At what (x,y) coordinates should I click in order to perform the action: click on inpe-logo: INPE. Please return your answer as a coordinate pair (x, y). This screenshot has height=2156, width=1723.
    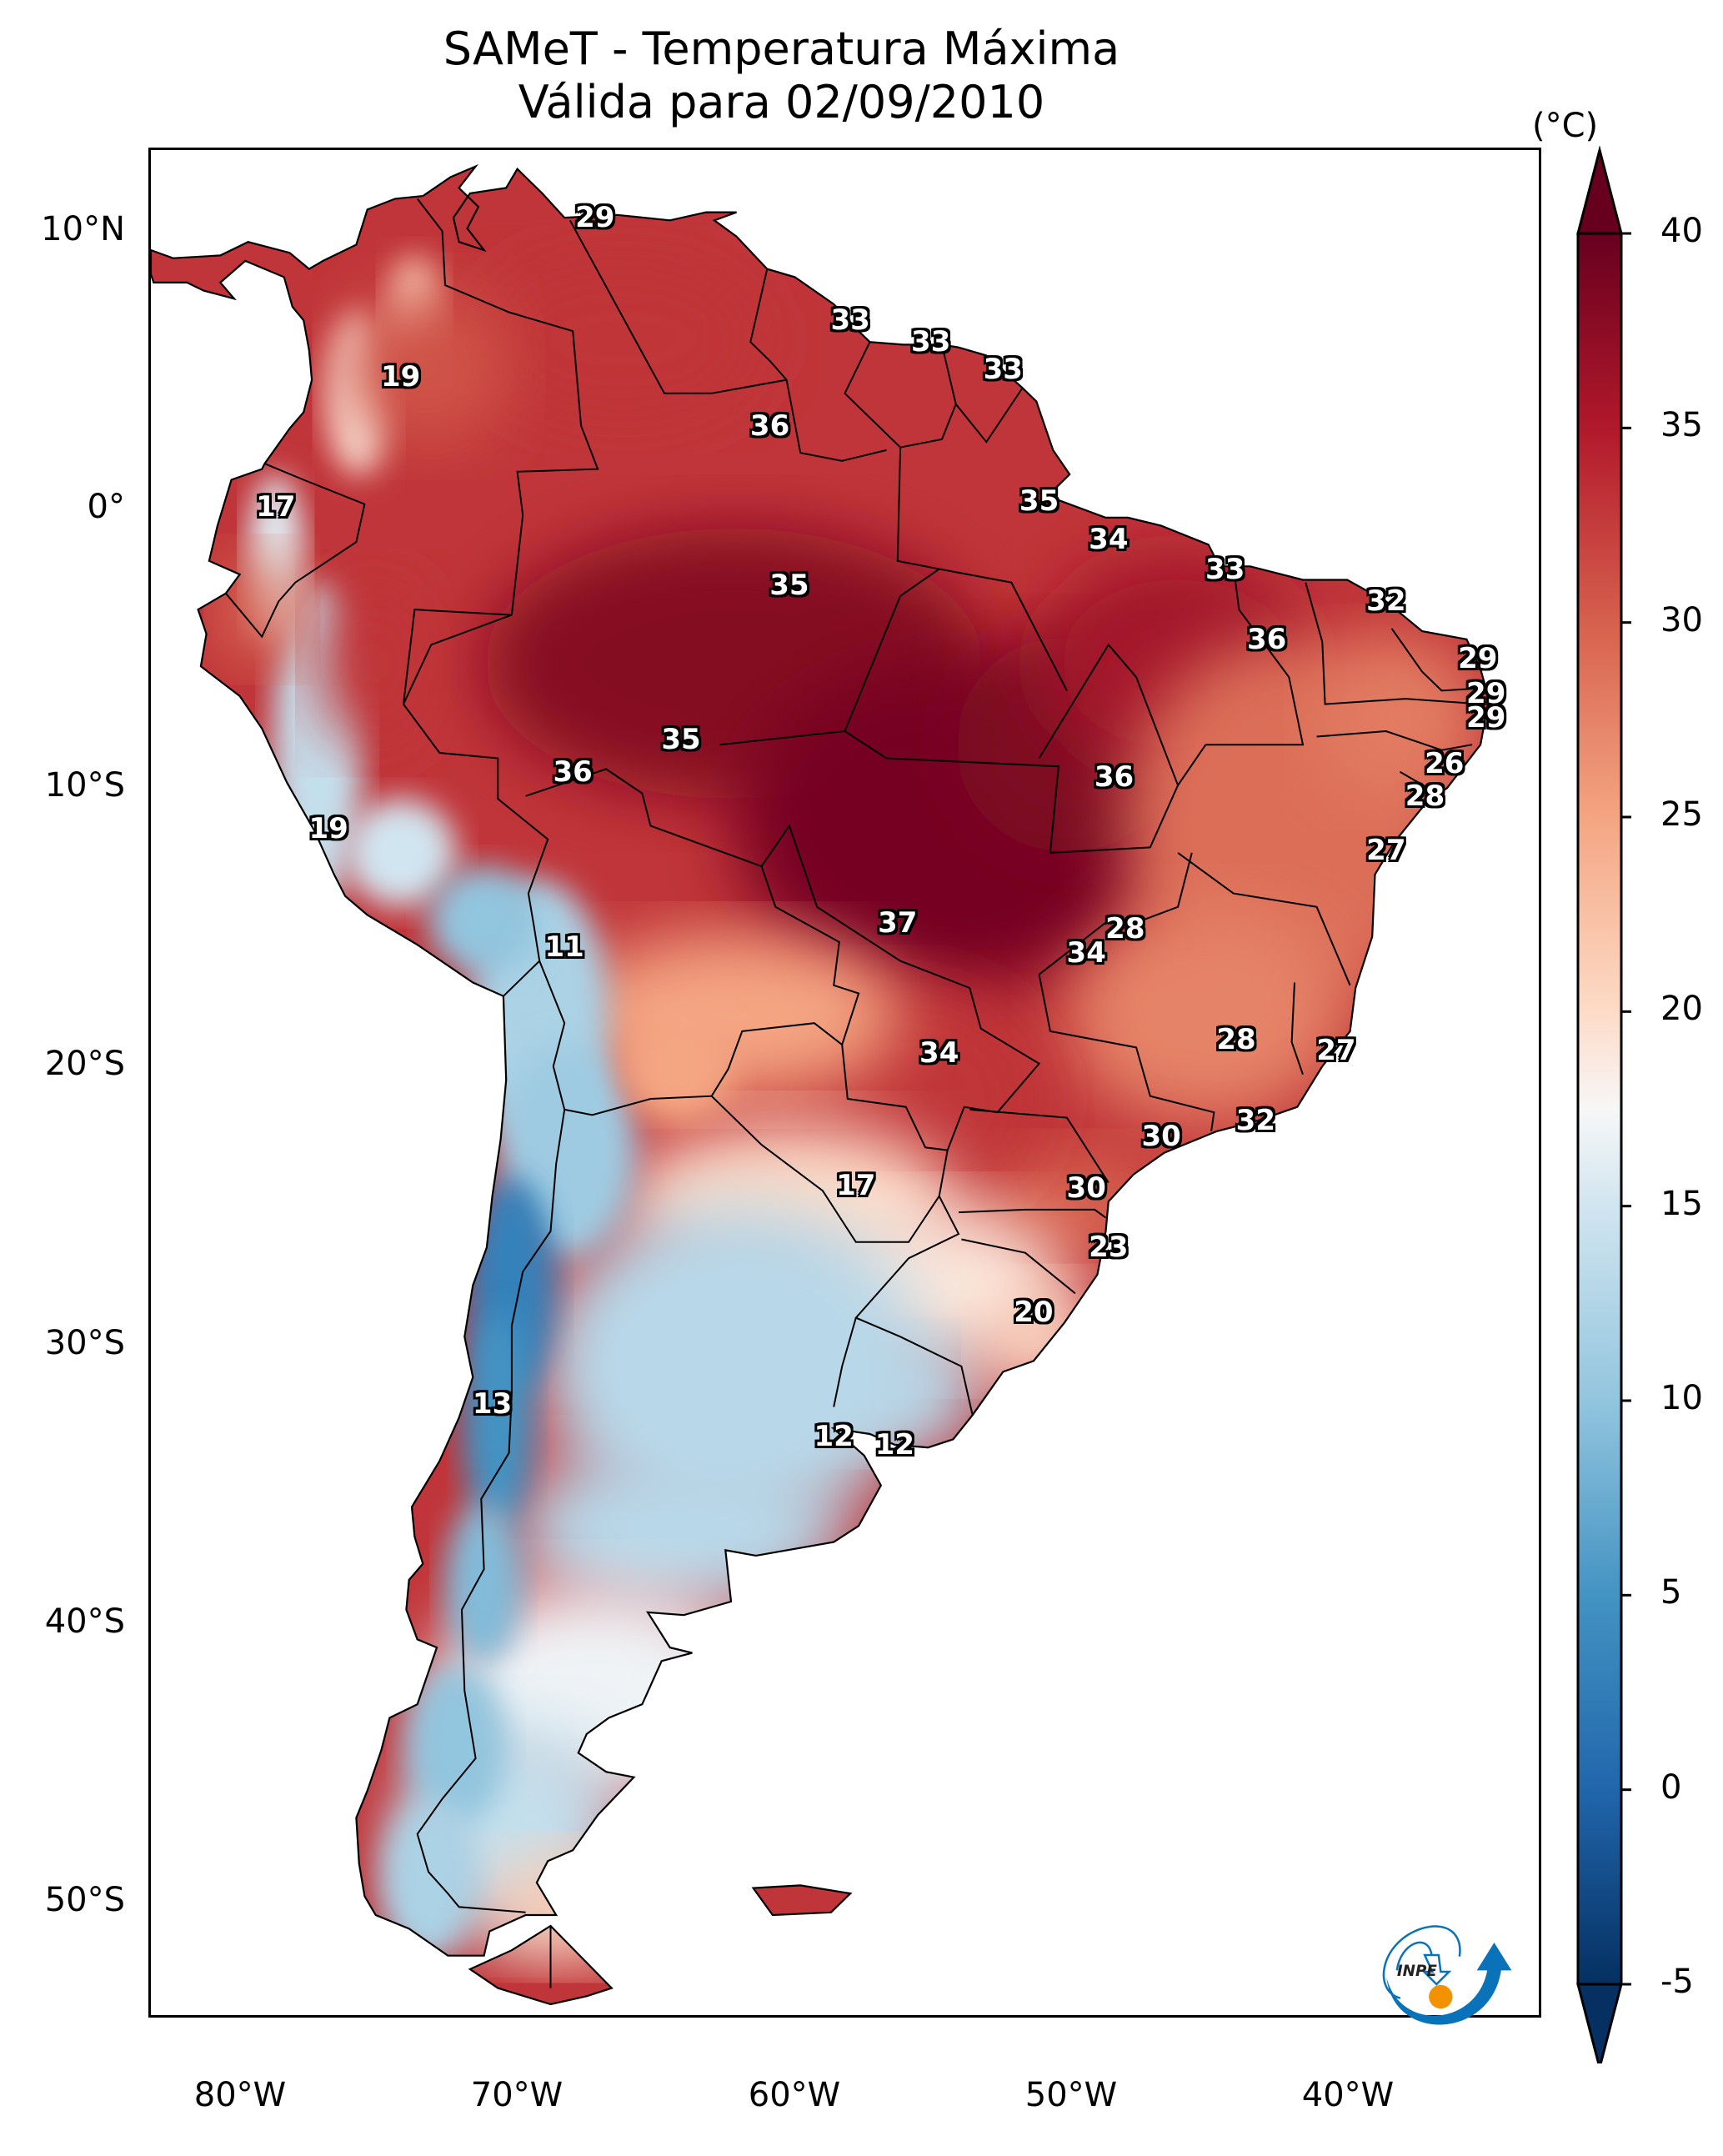
    Looking at the image, I should click on (1447, 1975).